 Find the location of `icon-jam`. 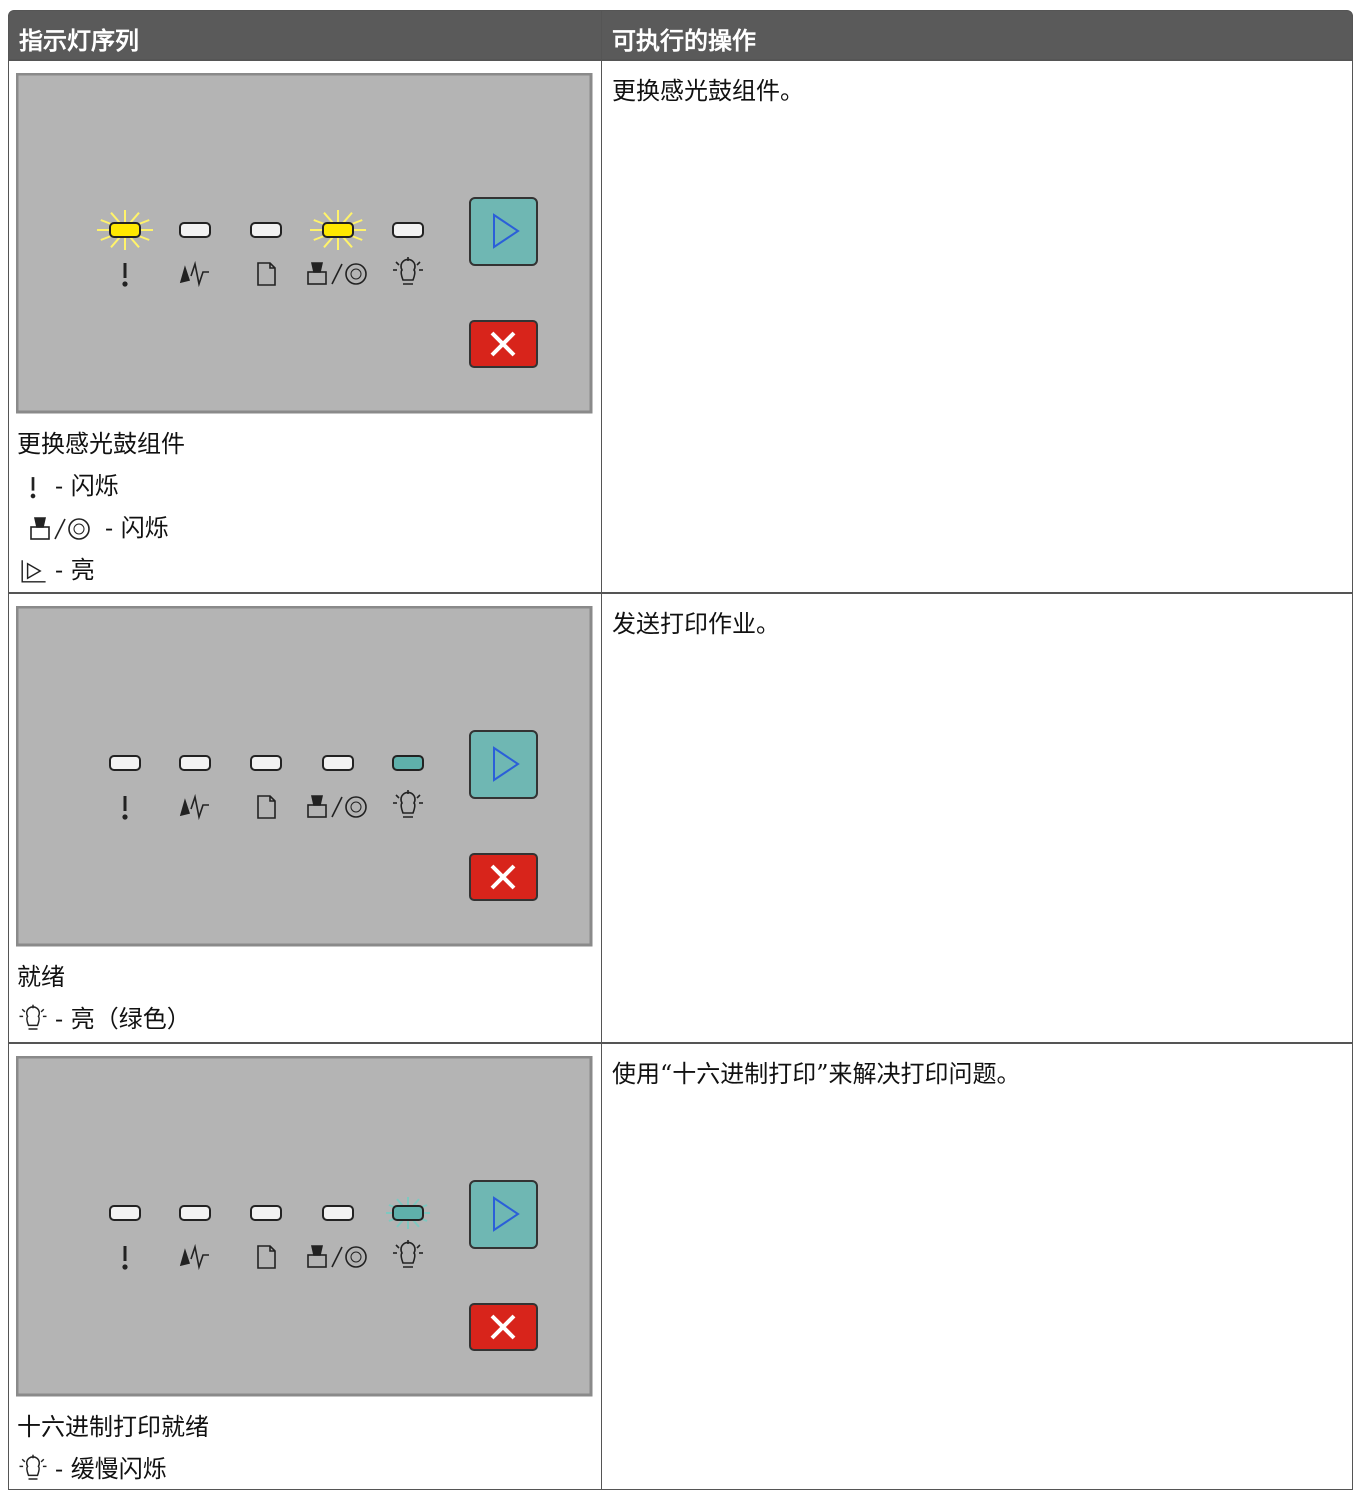

icon-jam is located at coordinates (194, 274).